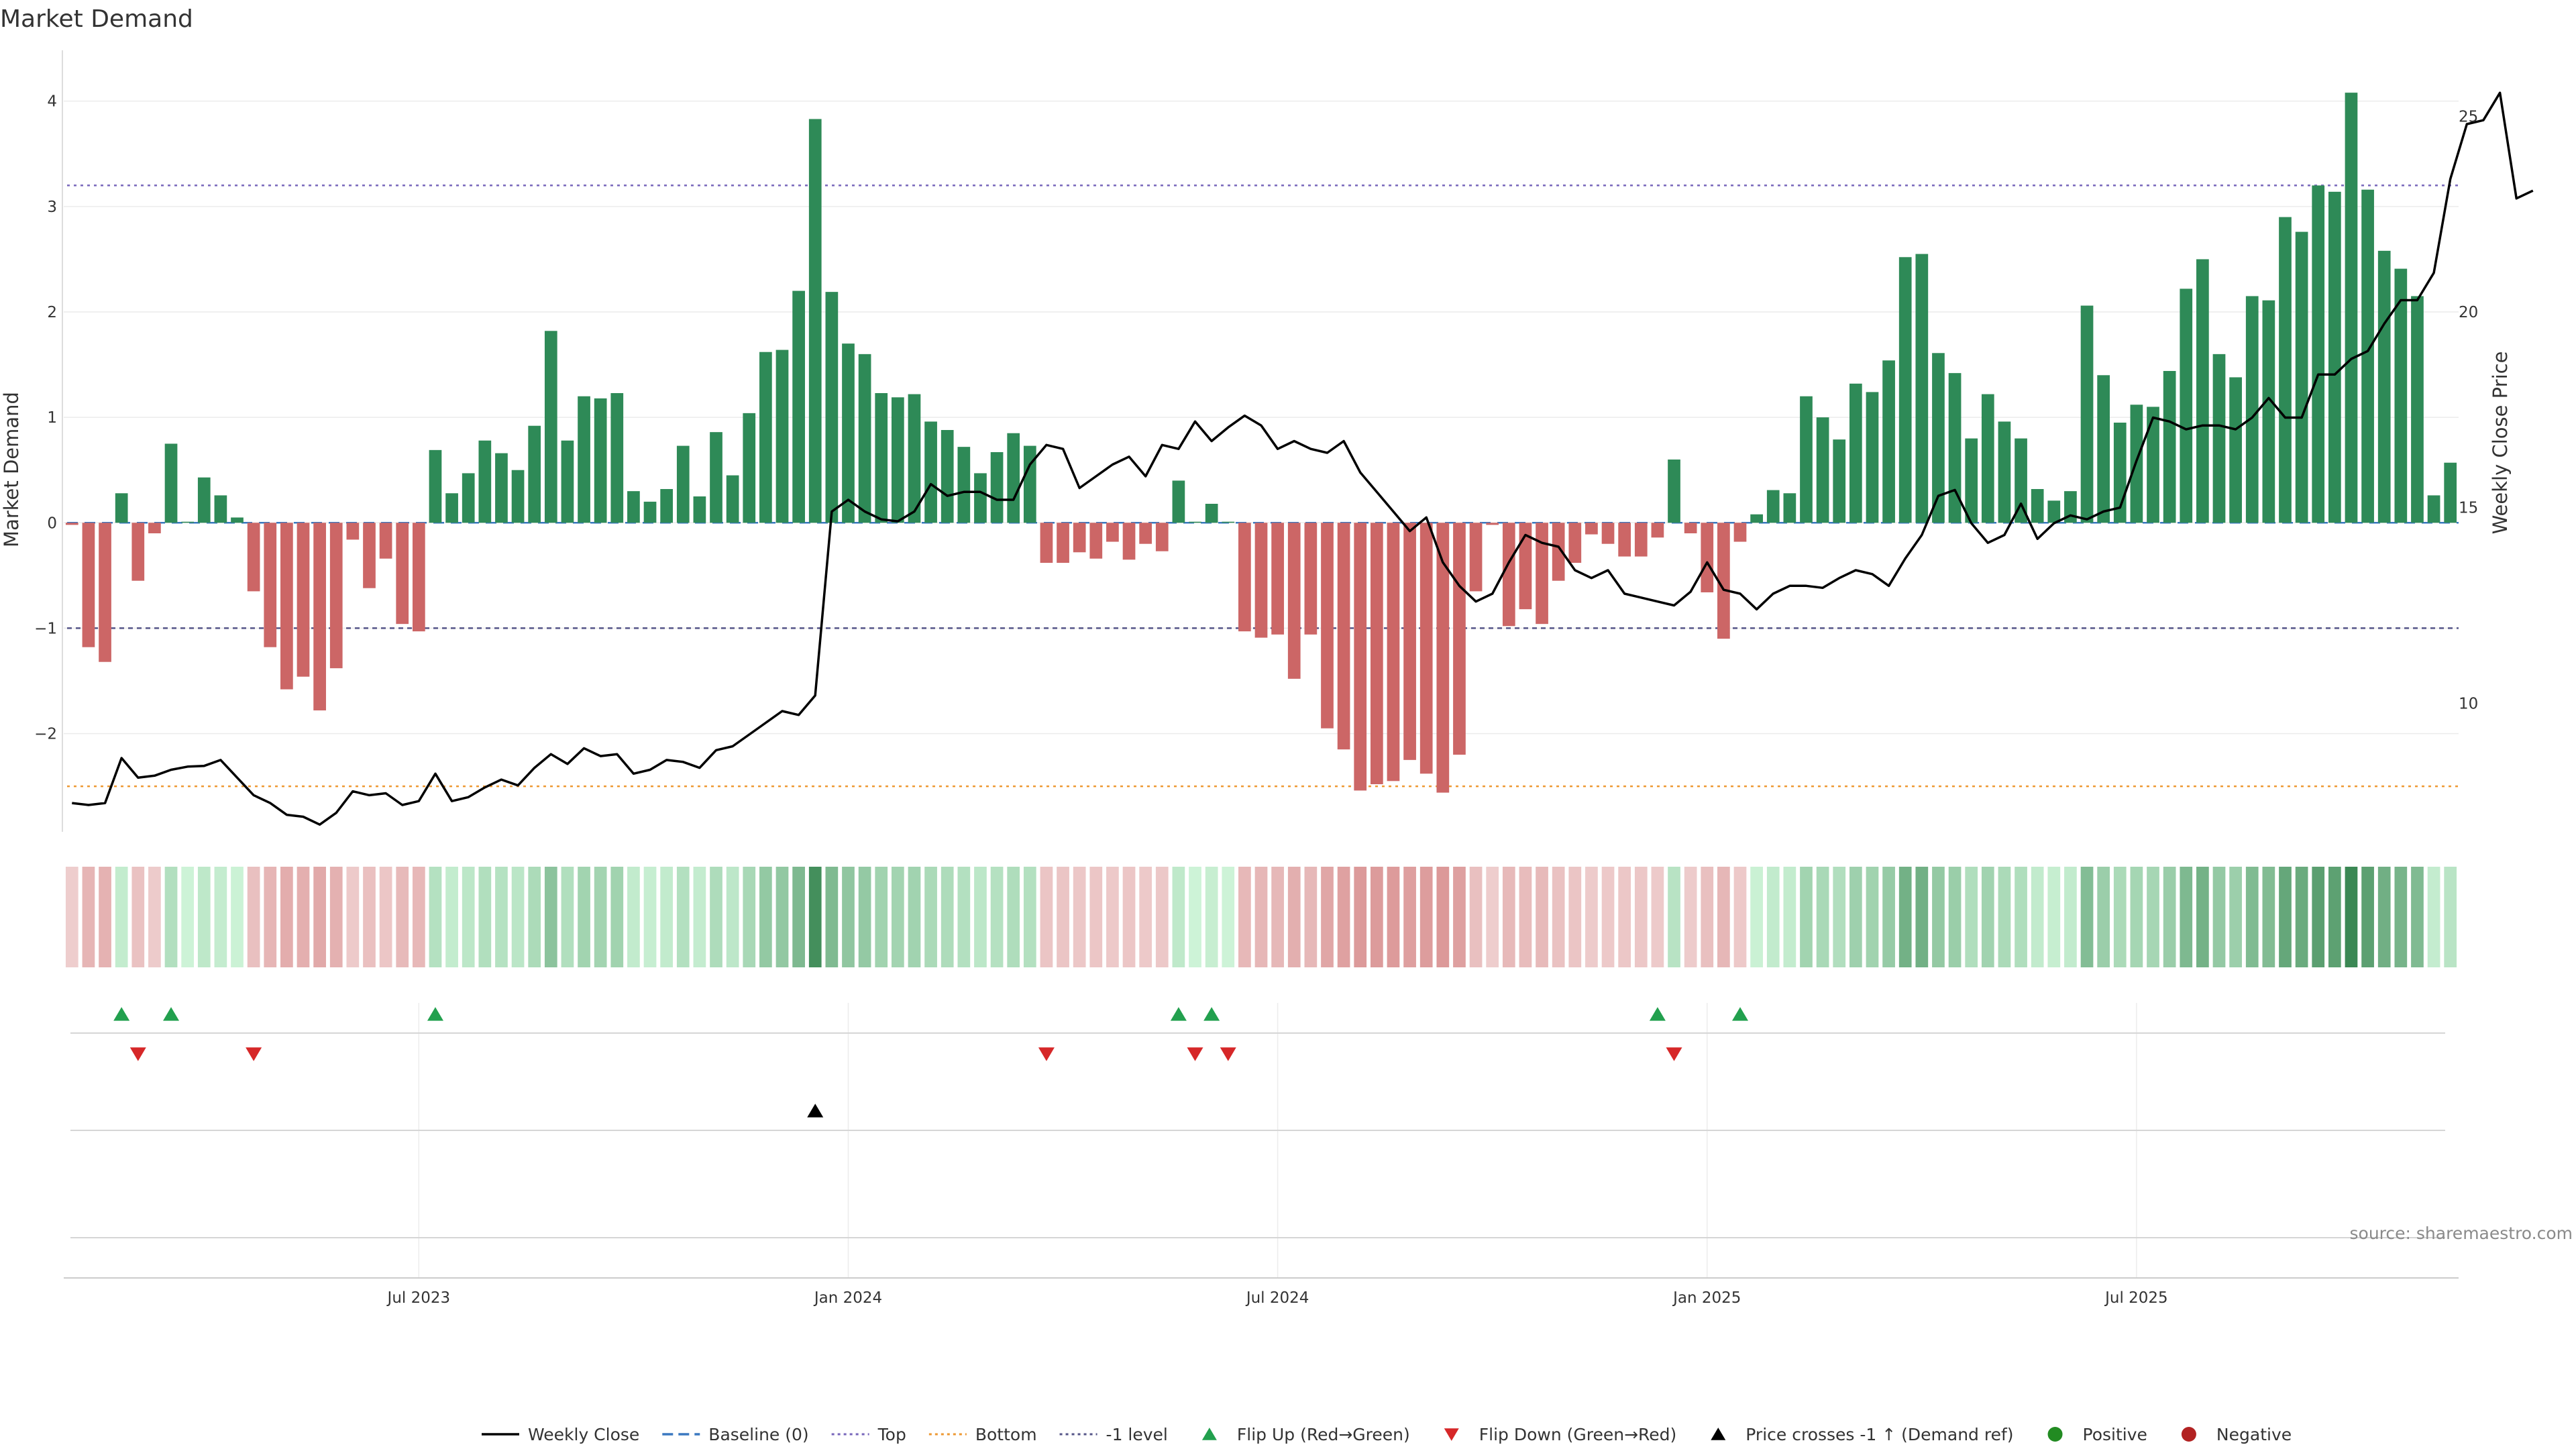 The height and width of the screenshot is (1449, 2576). What do you see at coordinates (2254, 1434) in the screenshot?
I see `legend-label: Negative` at bounding box center [2254, 1434].